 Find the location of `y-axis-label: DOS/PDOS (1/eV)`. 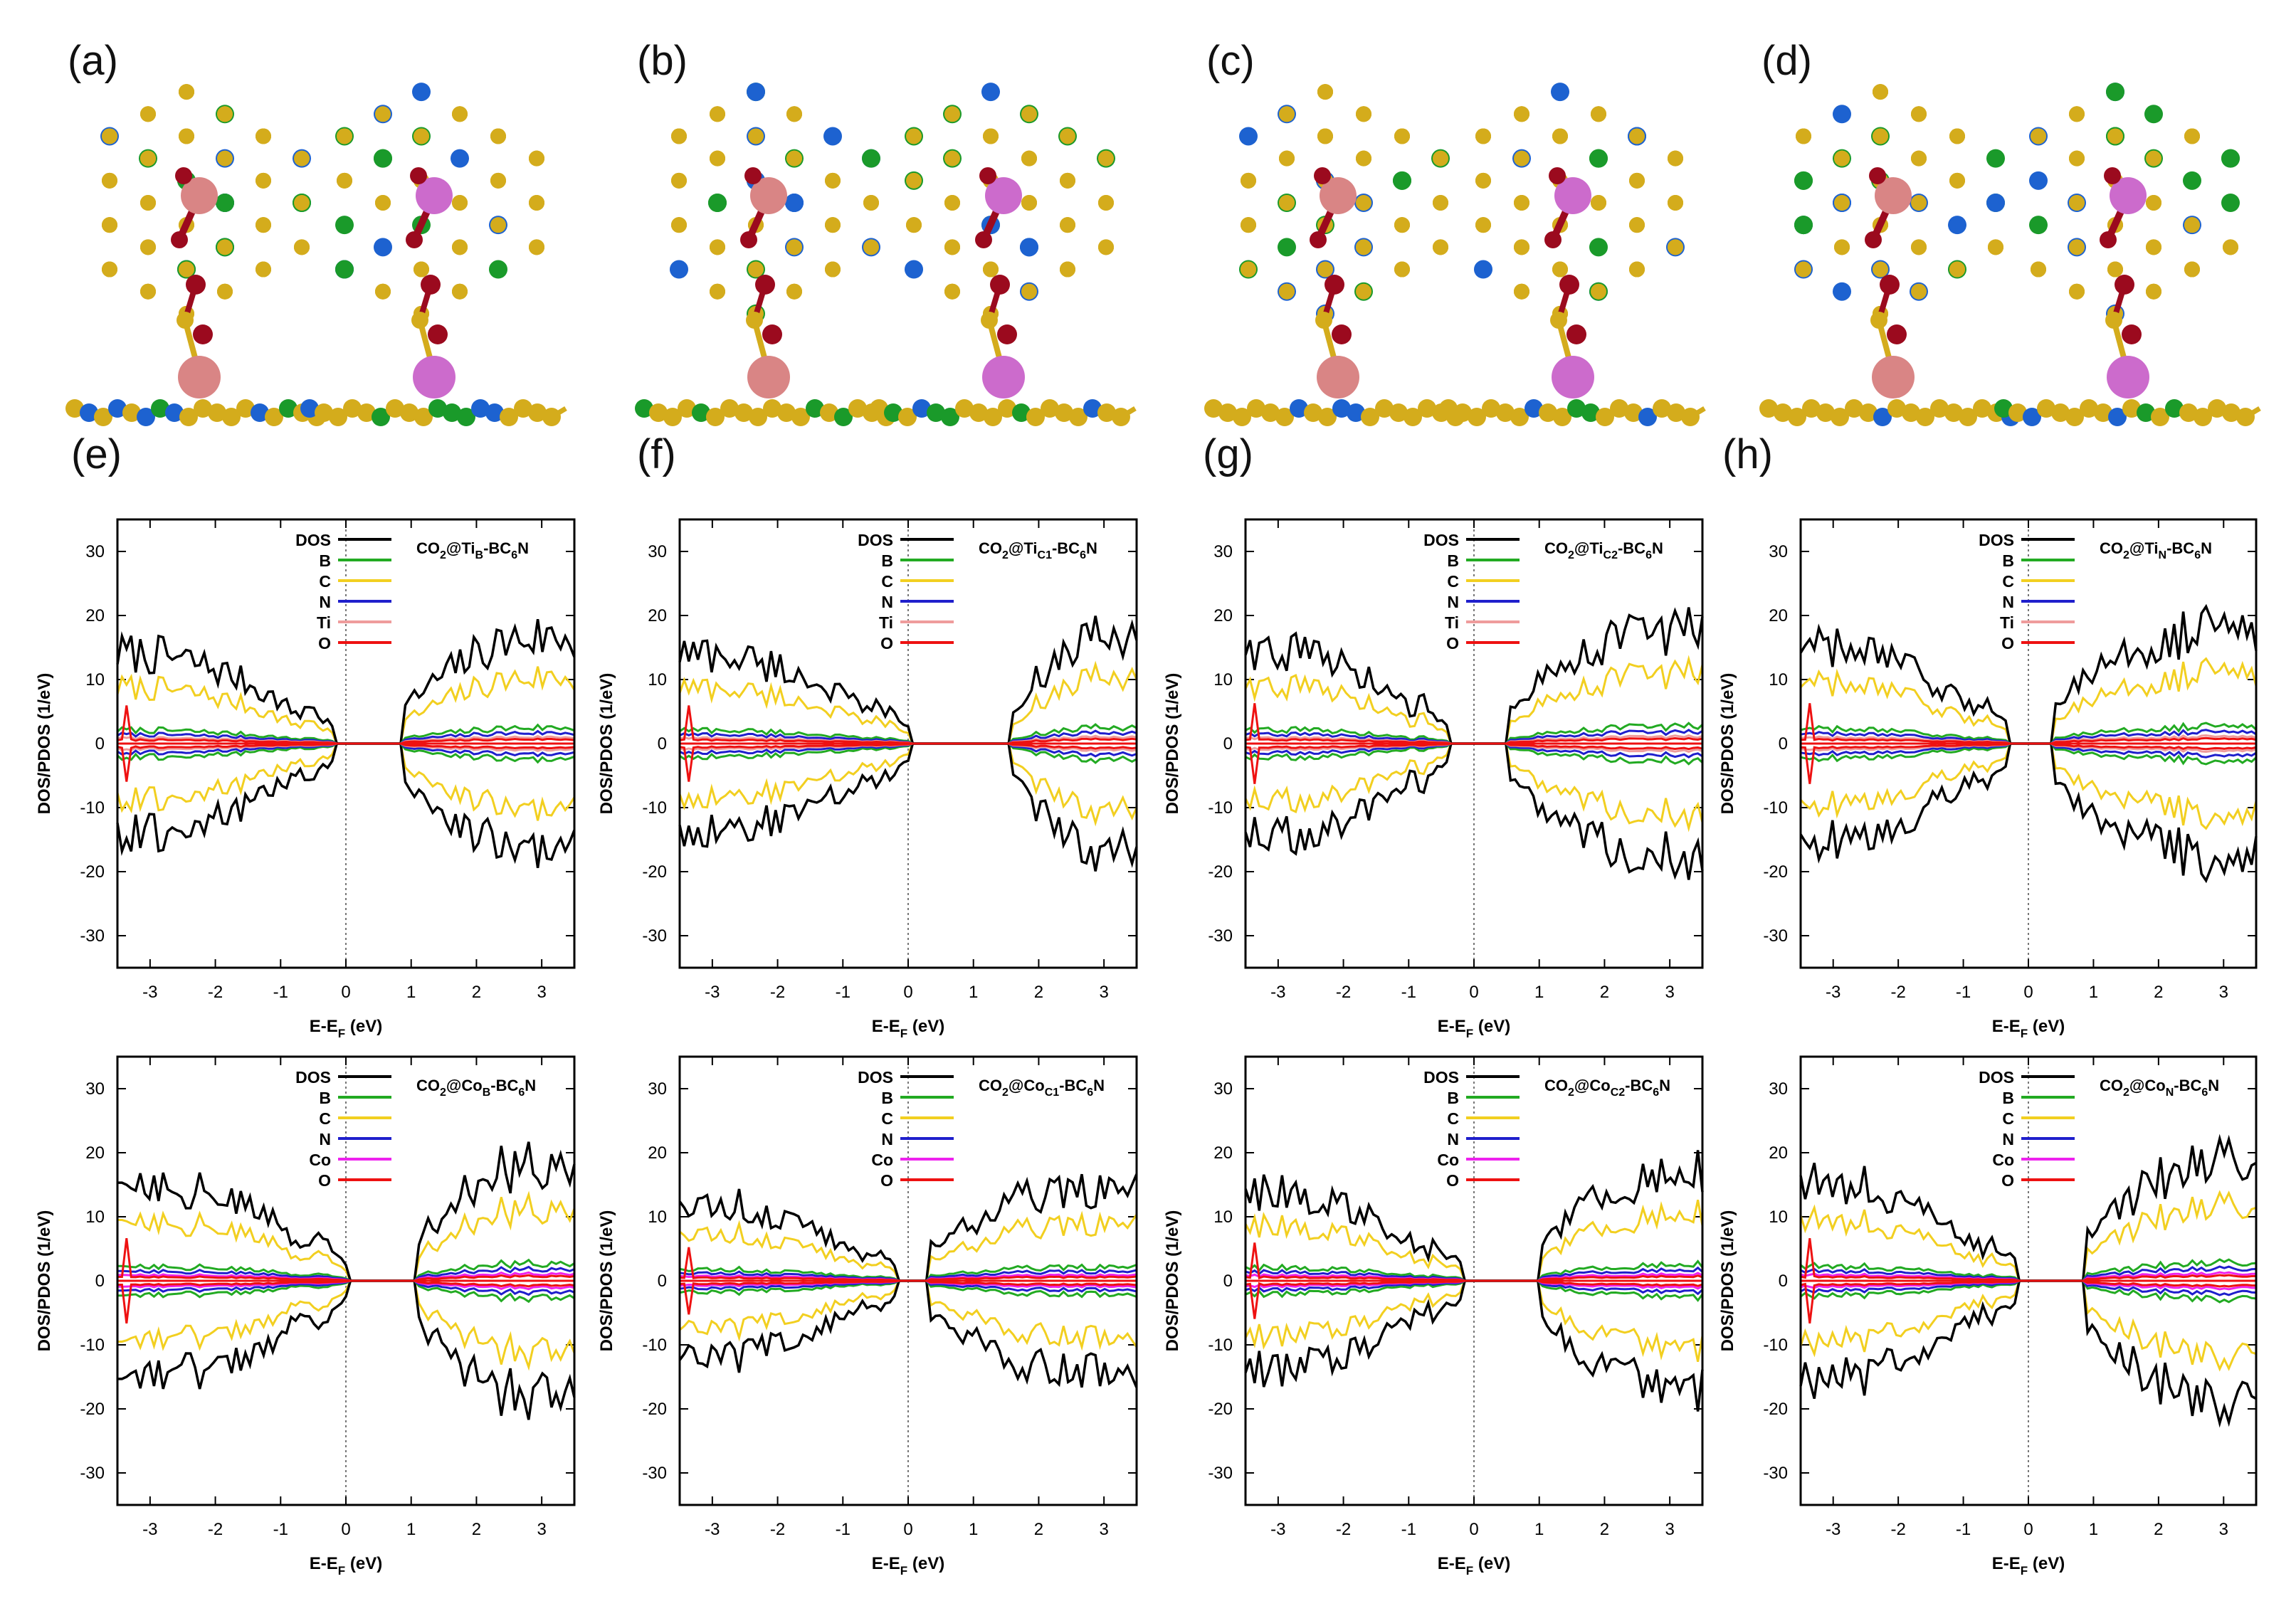

y-axis-label: DOS/PDOS (1/eV) is located at coordinates (1172, 1281).